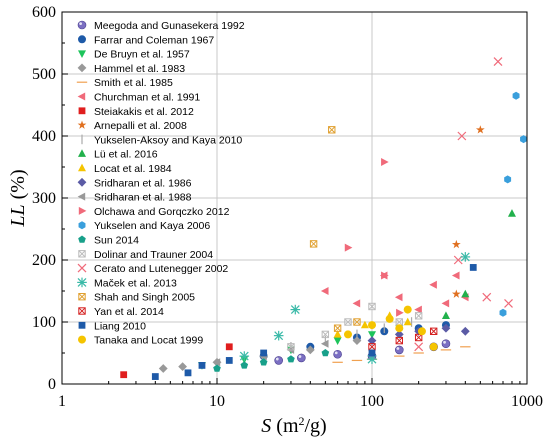 The width and height of the screenshot is (550, 442). I want to click on y-tick-label: 200, so click(44, 260).